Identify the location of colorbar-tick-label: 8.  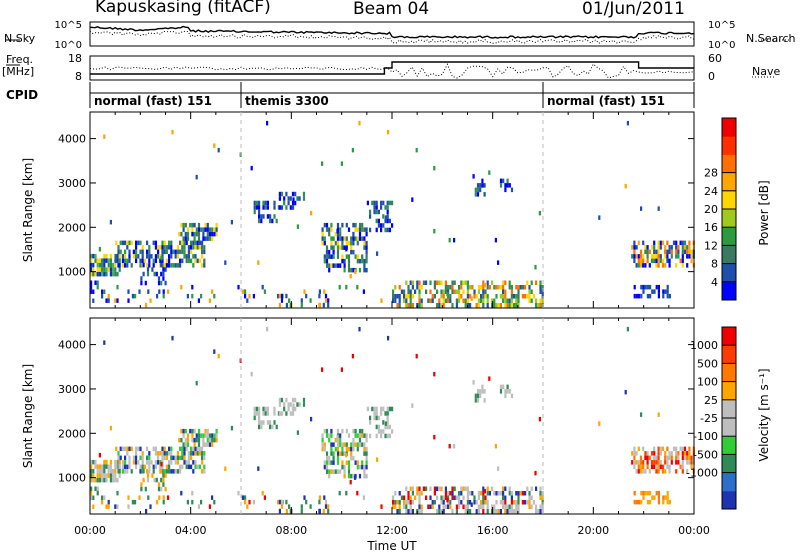
(714, 264).